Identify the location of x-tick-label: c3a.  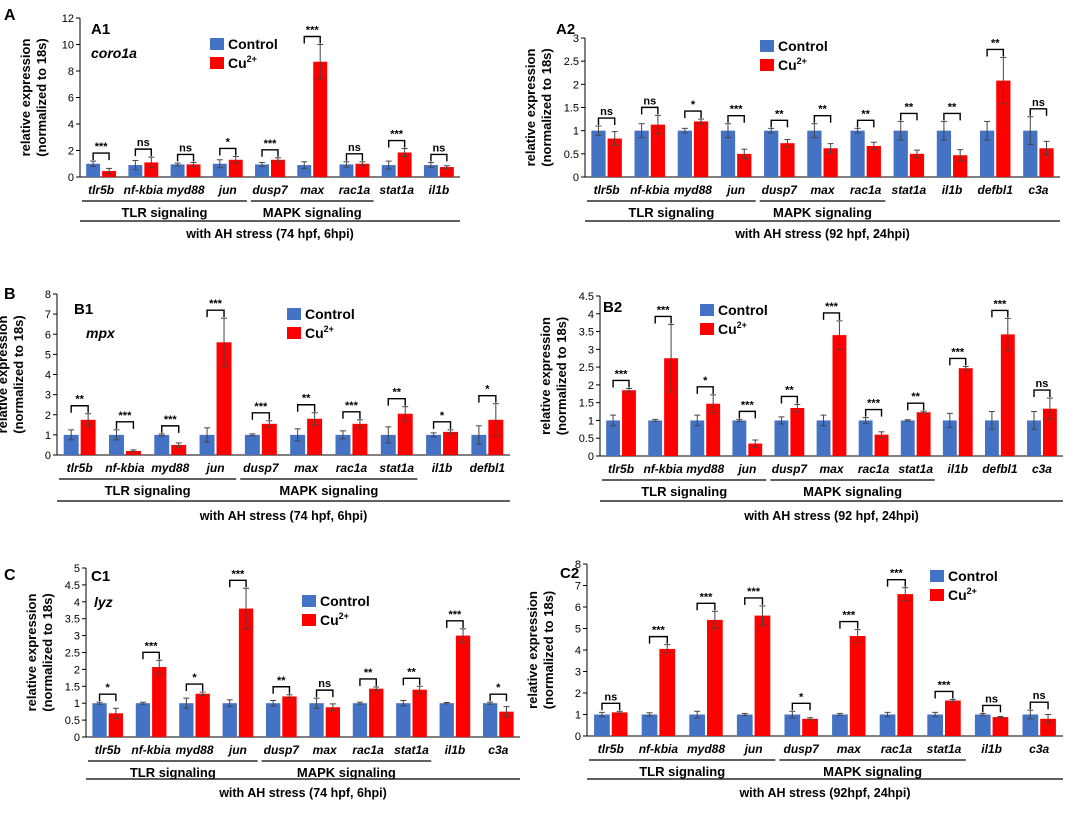
(1038, 190).